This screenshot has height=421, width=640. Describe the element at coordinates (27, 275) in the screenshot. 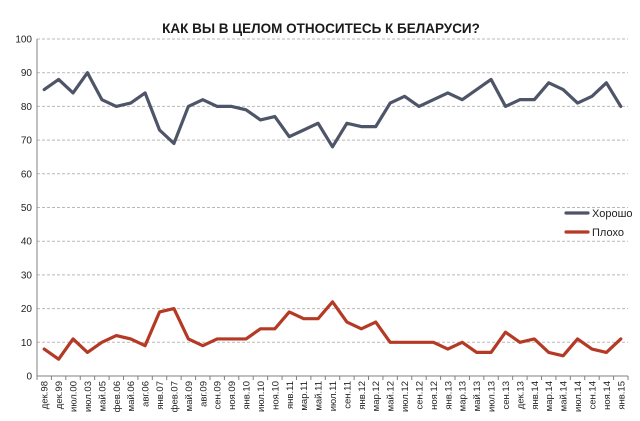

I see `y-tick-label: 30` at that location.